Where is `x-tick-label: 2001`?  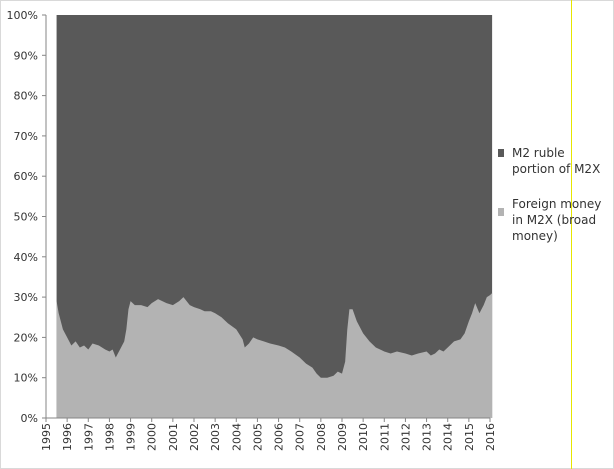 x-tick-label: 2001 is located at coordinates (173, 437).